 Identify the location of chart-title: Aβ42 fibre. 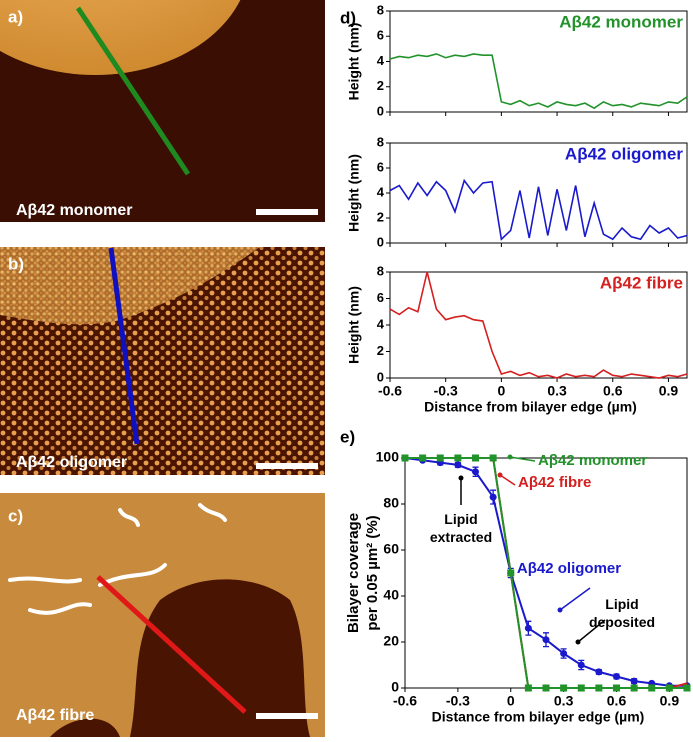
(641, 282).